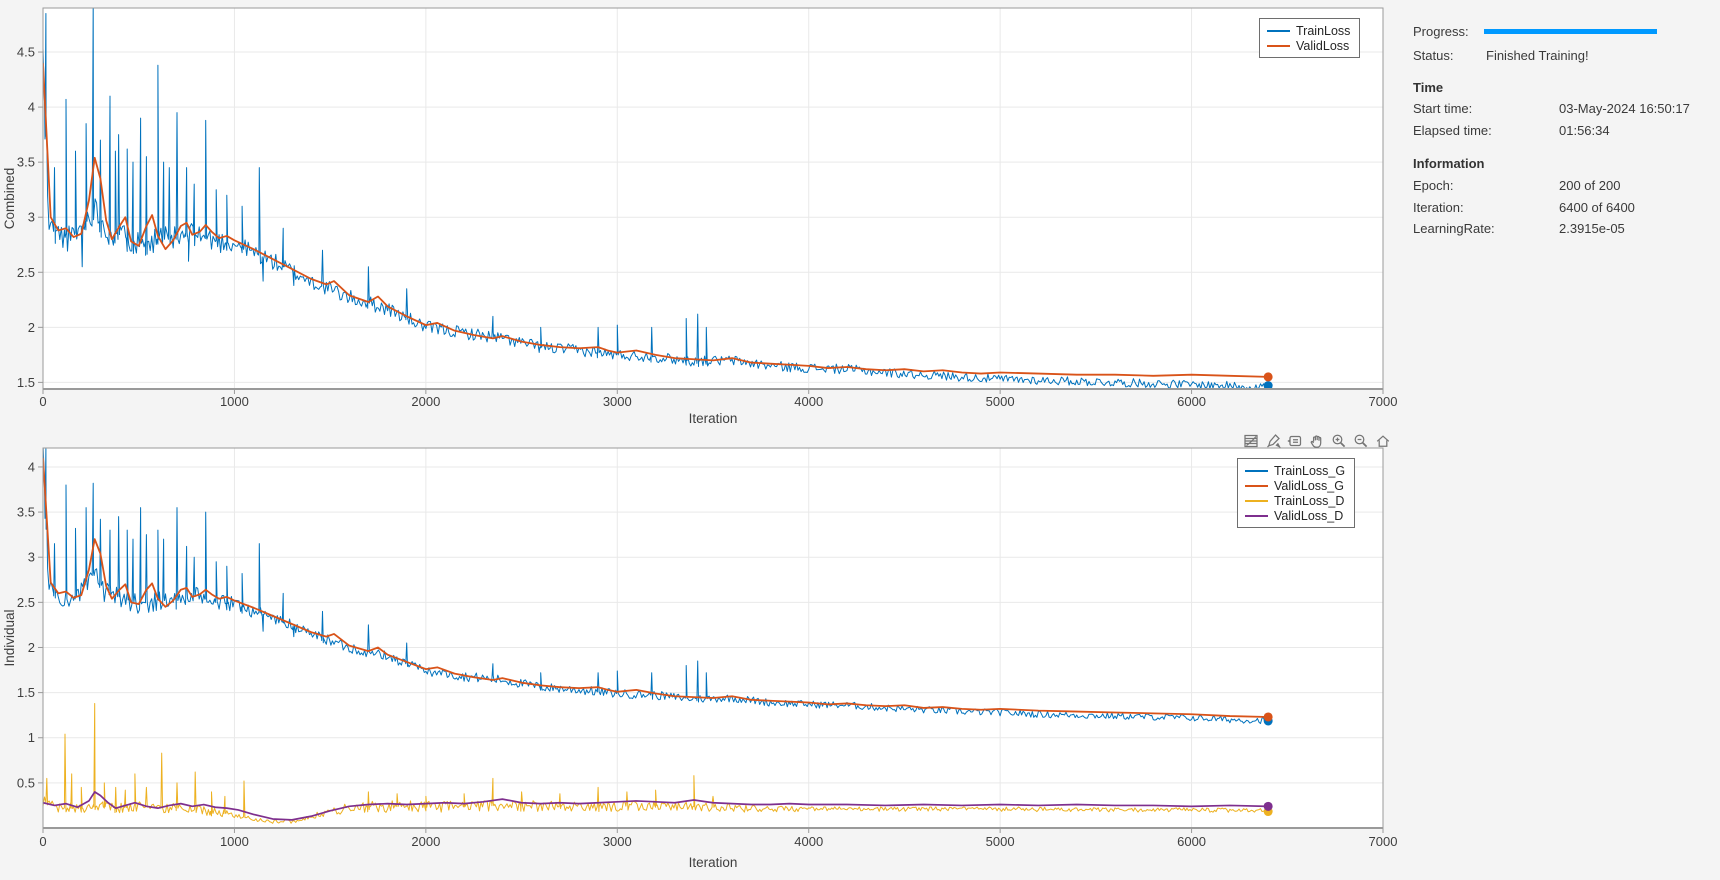 This screenshot has width=1720, height=880. Describe the element at coordinates (1441, 31) in the screenshot. I see `progress-label: Progress:` at that location.